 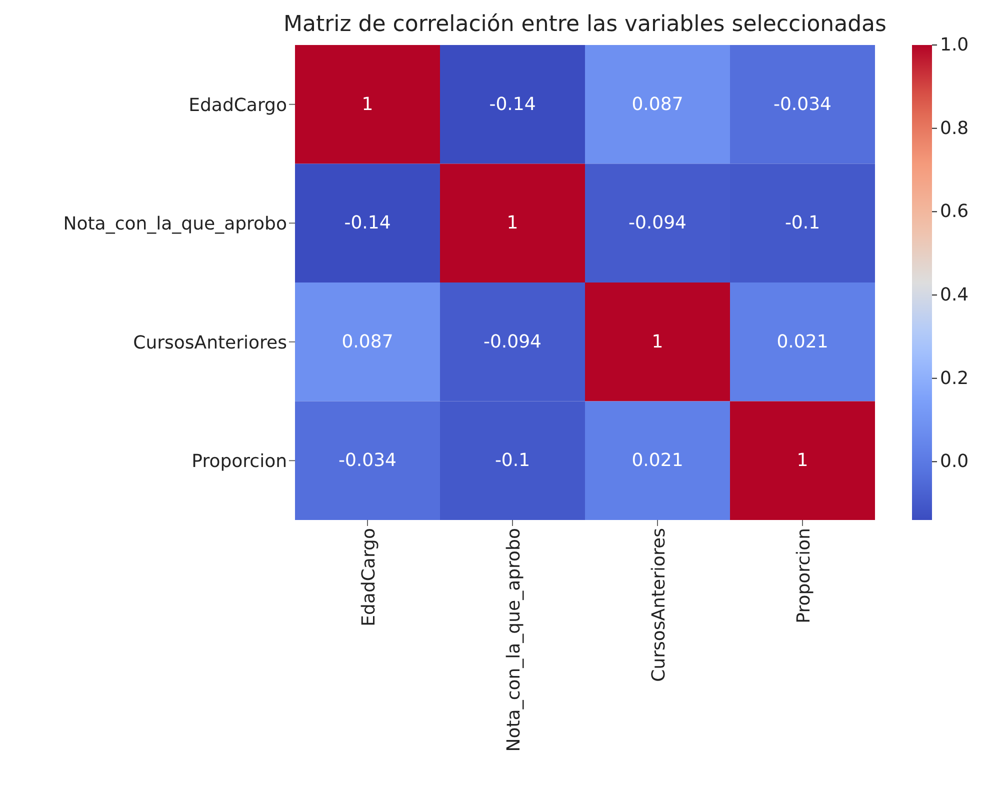 I want to click on x-tick-label: EdadCargo, so click(x=369, y=577).